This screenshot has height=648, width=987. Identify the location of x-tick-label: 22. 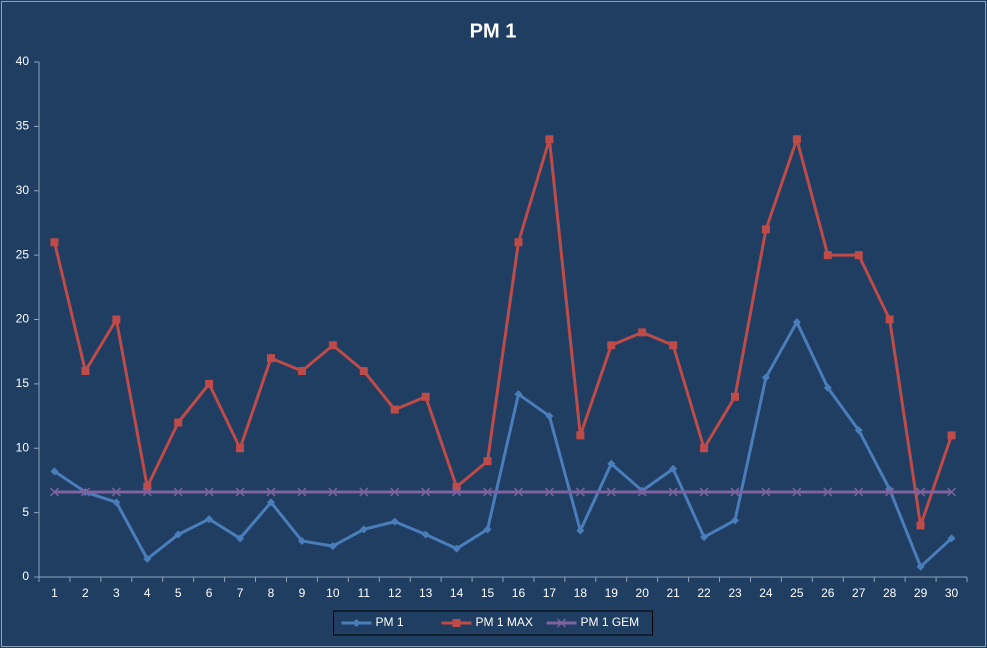
(704, 593).